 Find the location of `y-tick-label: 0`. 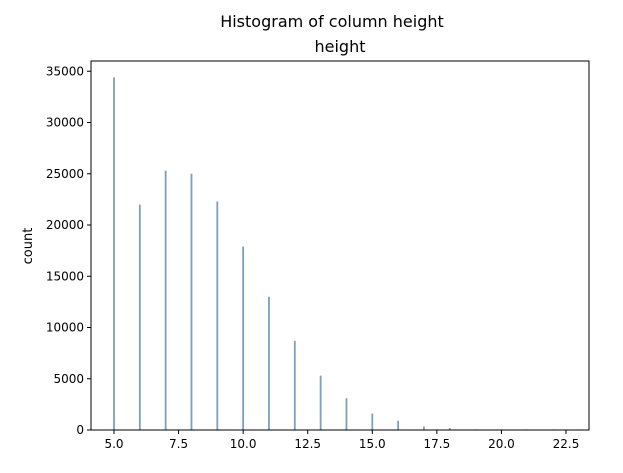

y-tick-label: 0 is located at coordinates (80, 430).